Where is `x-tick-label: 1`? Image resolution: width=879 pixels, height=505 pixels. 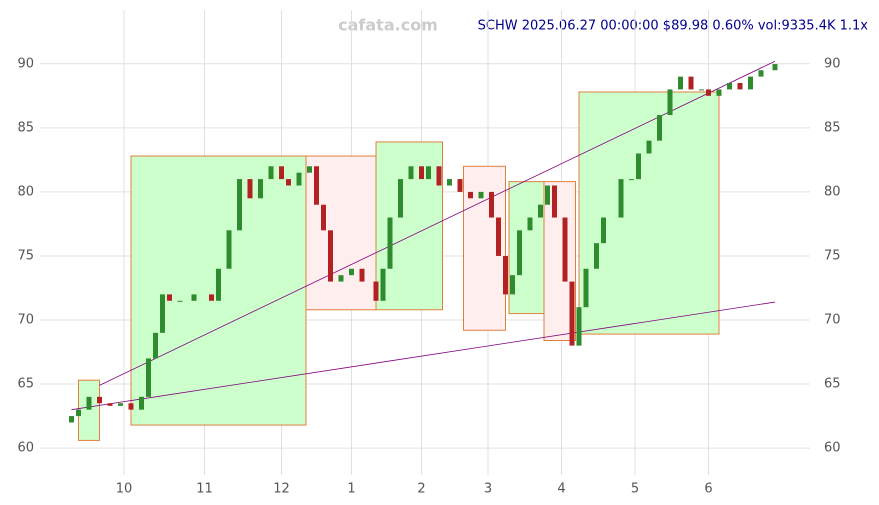
x-tick-label: 1 is located at coordinates (351, 489).